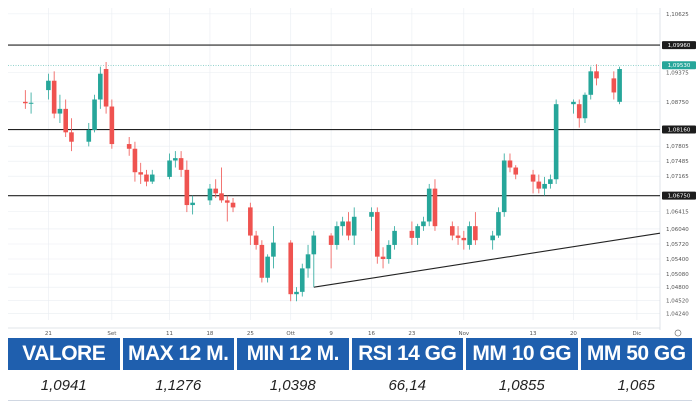  Describe the element at coordinates (636, 354) in the screenshot. I see `header-mm-50gg: MM 50 GG` at that location.